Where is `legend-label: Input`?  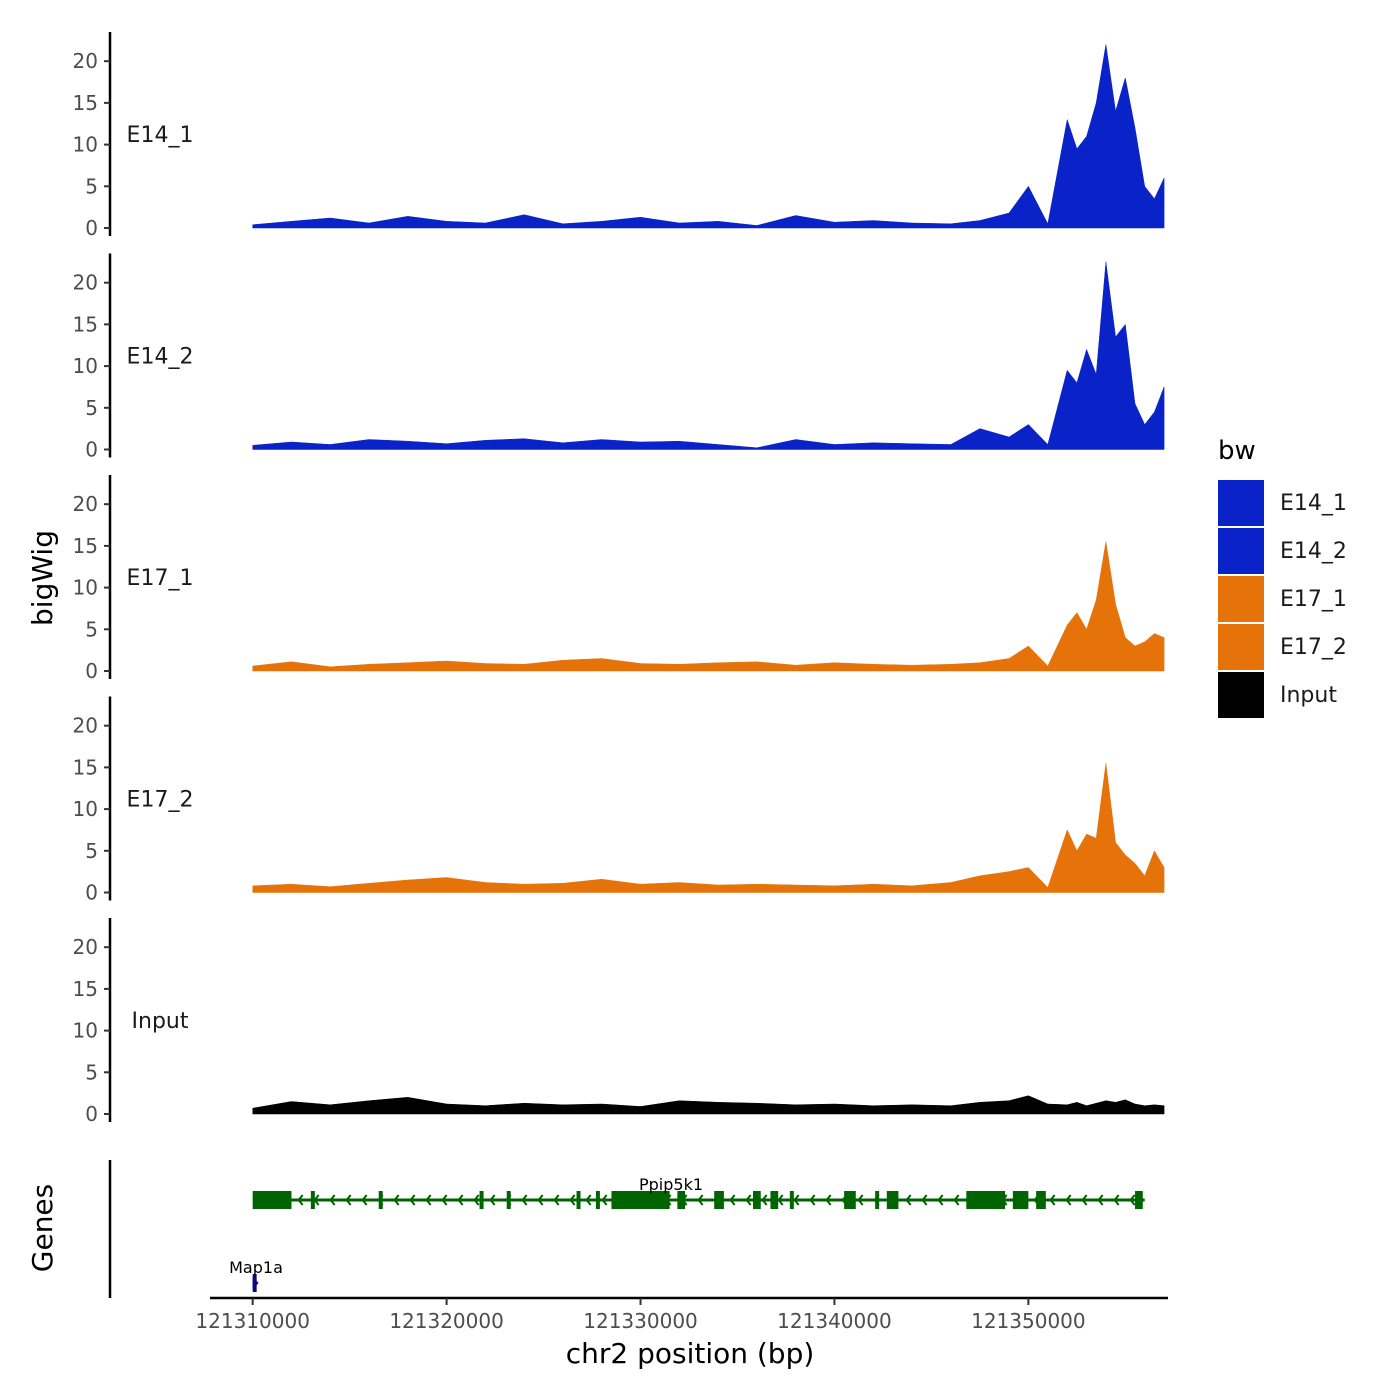 legend-label: Input is located at coordinates (1308, 695).